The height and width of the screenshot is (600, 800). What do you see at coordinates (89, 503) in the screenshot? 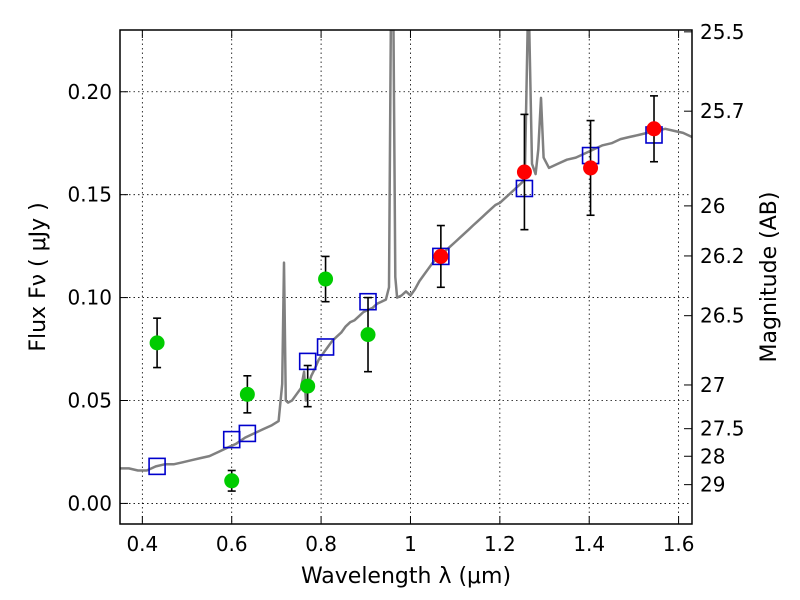
I see `y-tick-label-0: 0.00` at bounding box center [89, 503].